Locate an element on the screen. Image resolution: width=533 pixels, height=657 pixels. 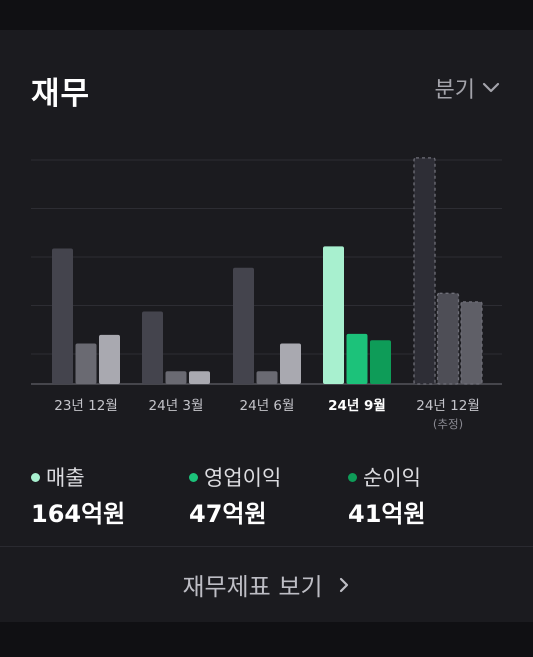
x-tick-sublabel-4: (추정) is located at coordinates (448, 424).